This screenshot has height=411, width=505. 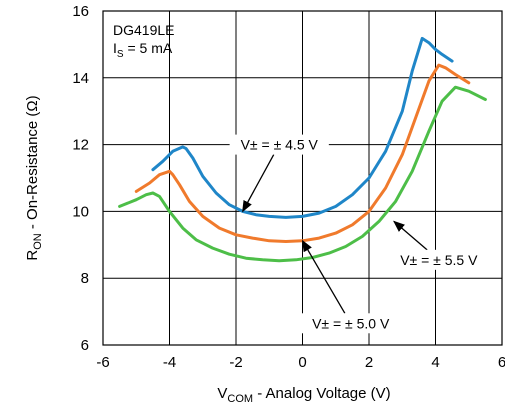 I want to click on annotation-label: V± = ± 5.0 V, so click(x=351, y=323).